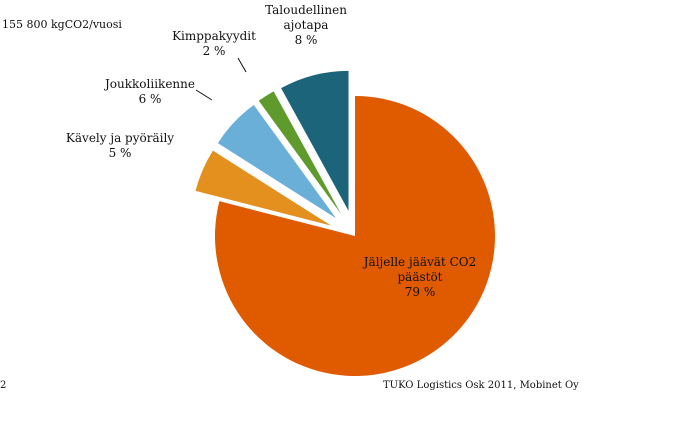 The image size is (685, 447). I want to click on total-emissions-label: 155 800 kgCO2/vuosi, so click(62, 24).